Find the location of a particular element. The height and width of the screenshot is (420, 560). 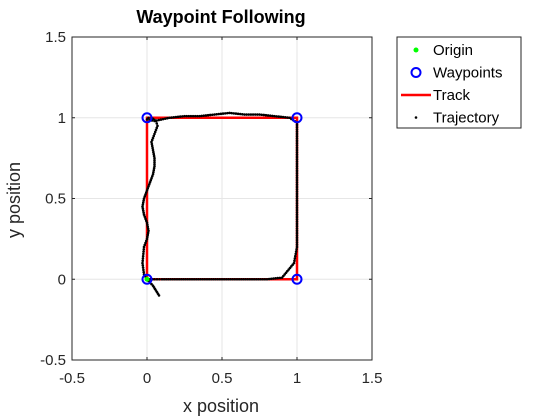

y-tick-label: -0.5 is located at coordinates (53, 360).